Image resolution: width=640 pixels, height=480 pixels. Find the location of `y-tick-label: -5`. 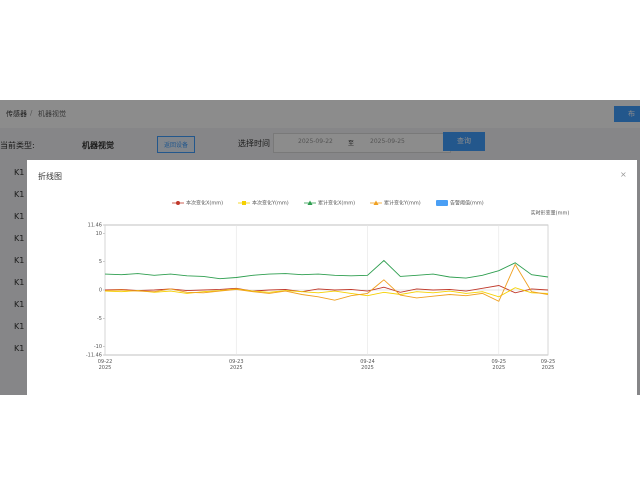

y-tick-label: -5 is located at coordinates (99, 319).